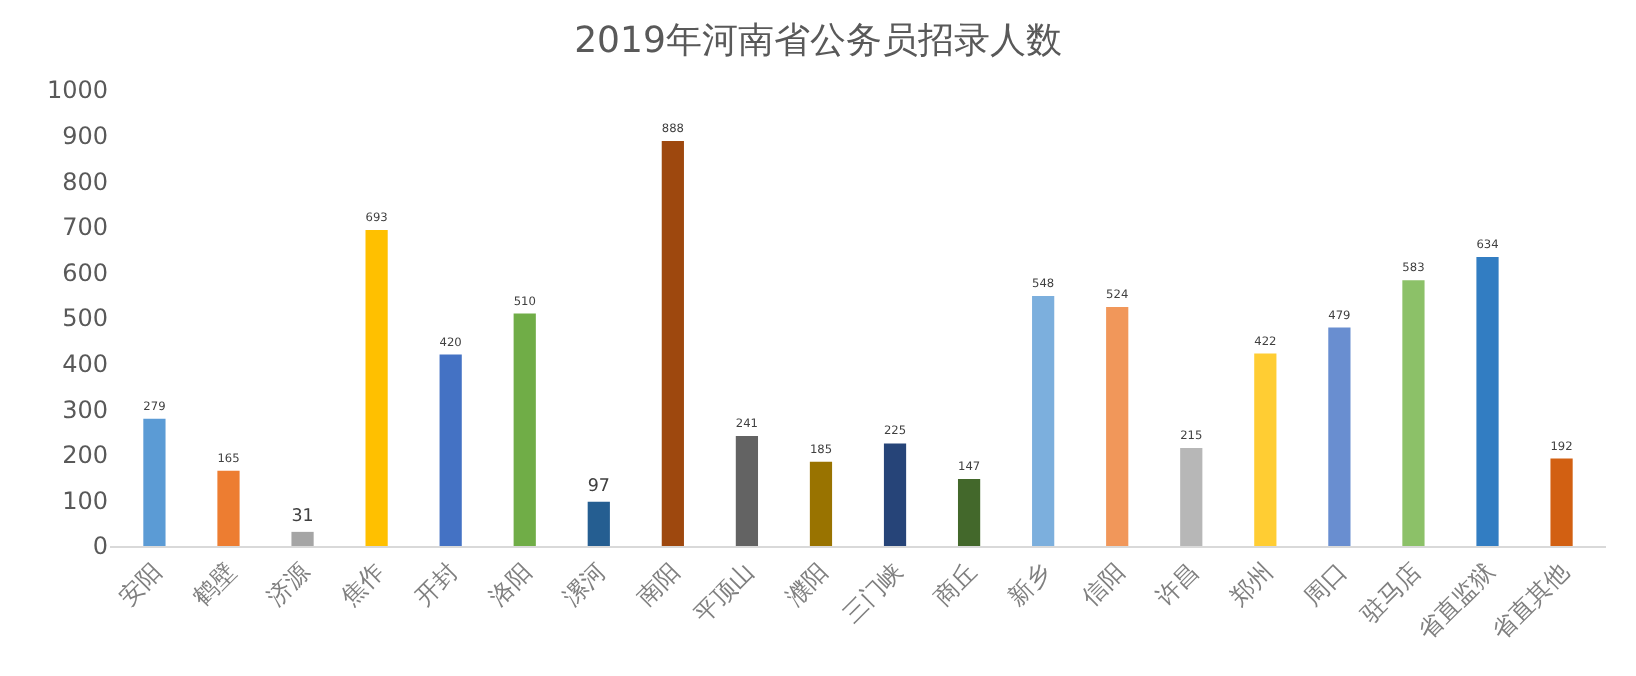  What do you see at coordinates (85, 500) in the screenshot?
I see `y-tick-label: 100` at bounding box center [85, 500].